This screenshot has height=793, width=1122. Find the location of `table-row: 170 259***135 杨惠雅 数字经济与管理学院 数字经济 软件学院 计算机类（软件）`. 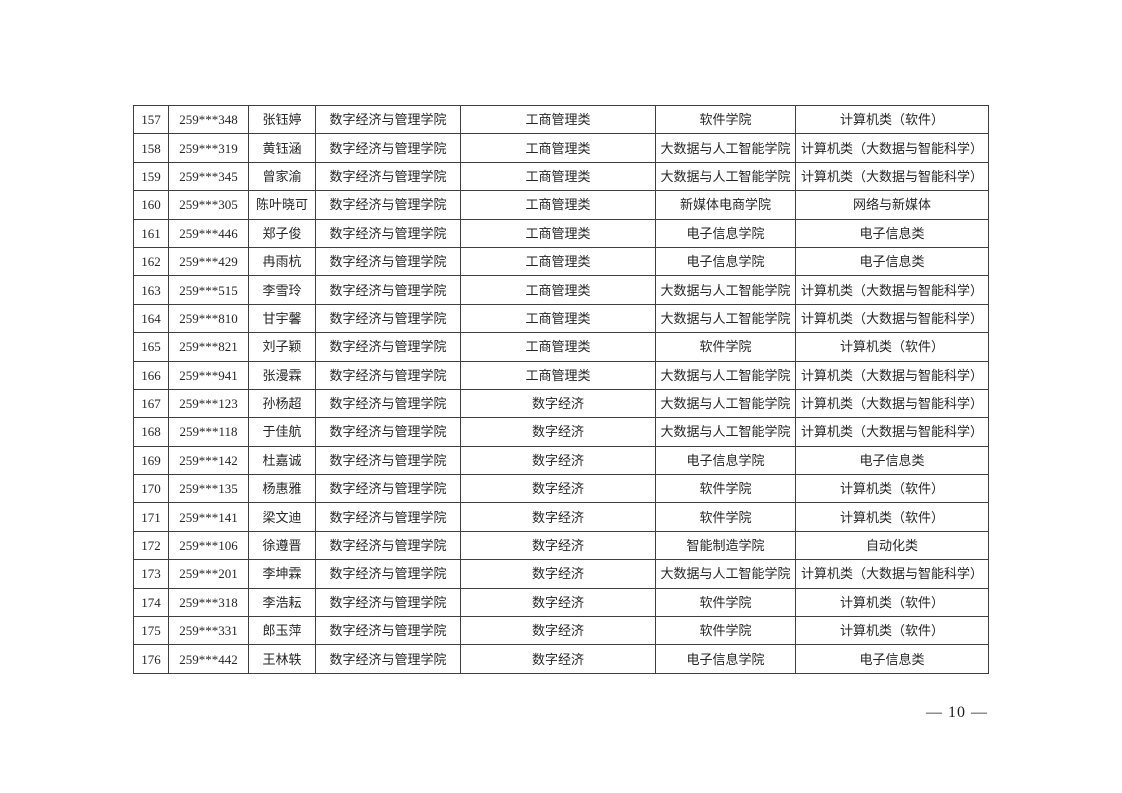

table-row: 170 259***135 杨惠雅 数字经济与管理学院 数字经济 软件学院 计算机类（软件） is located at coordinates (561, 489).